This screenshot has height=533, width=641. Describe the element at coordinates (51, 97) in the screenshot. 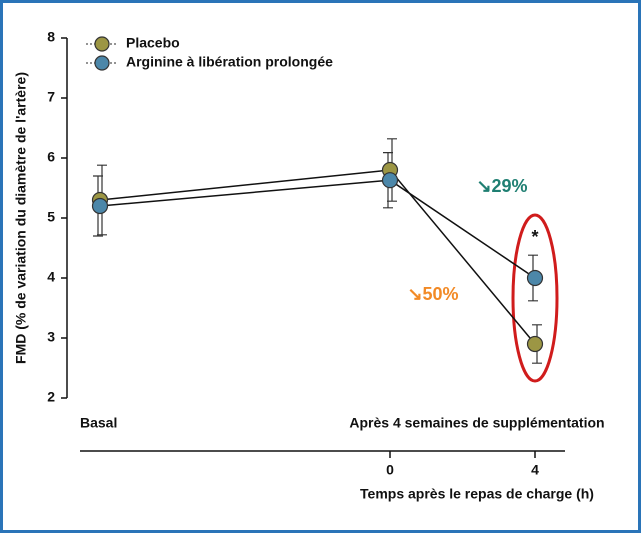

I see `y-tick-label: 7` at that location.